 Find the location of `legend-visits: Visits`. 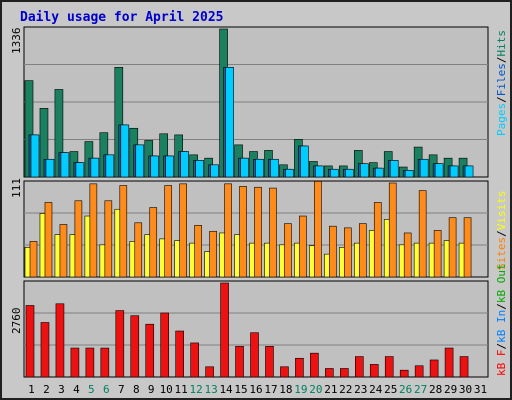

legend-visits: Visits is located at coordinates (501, 210).